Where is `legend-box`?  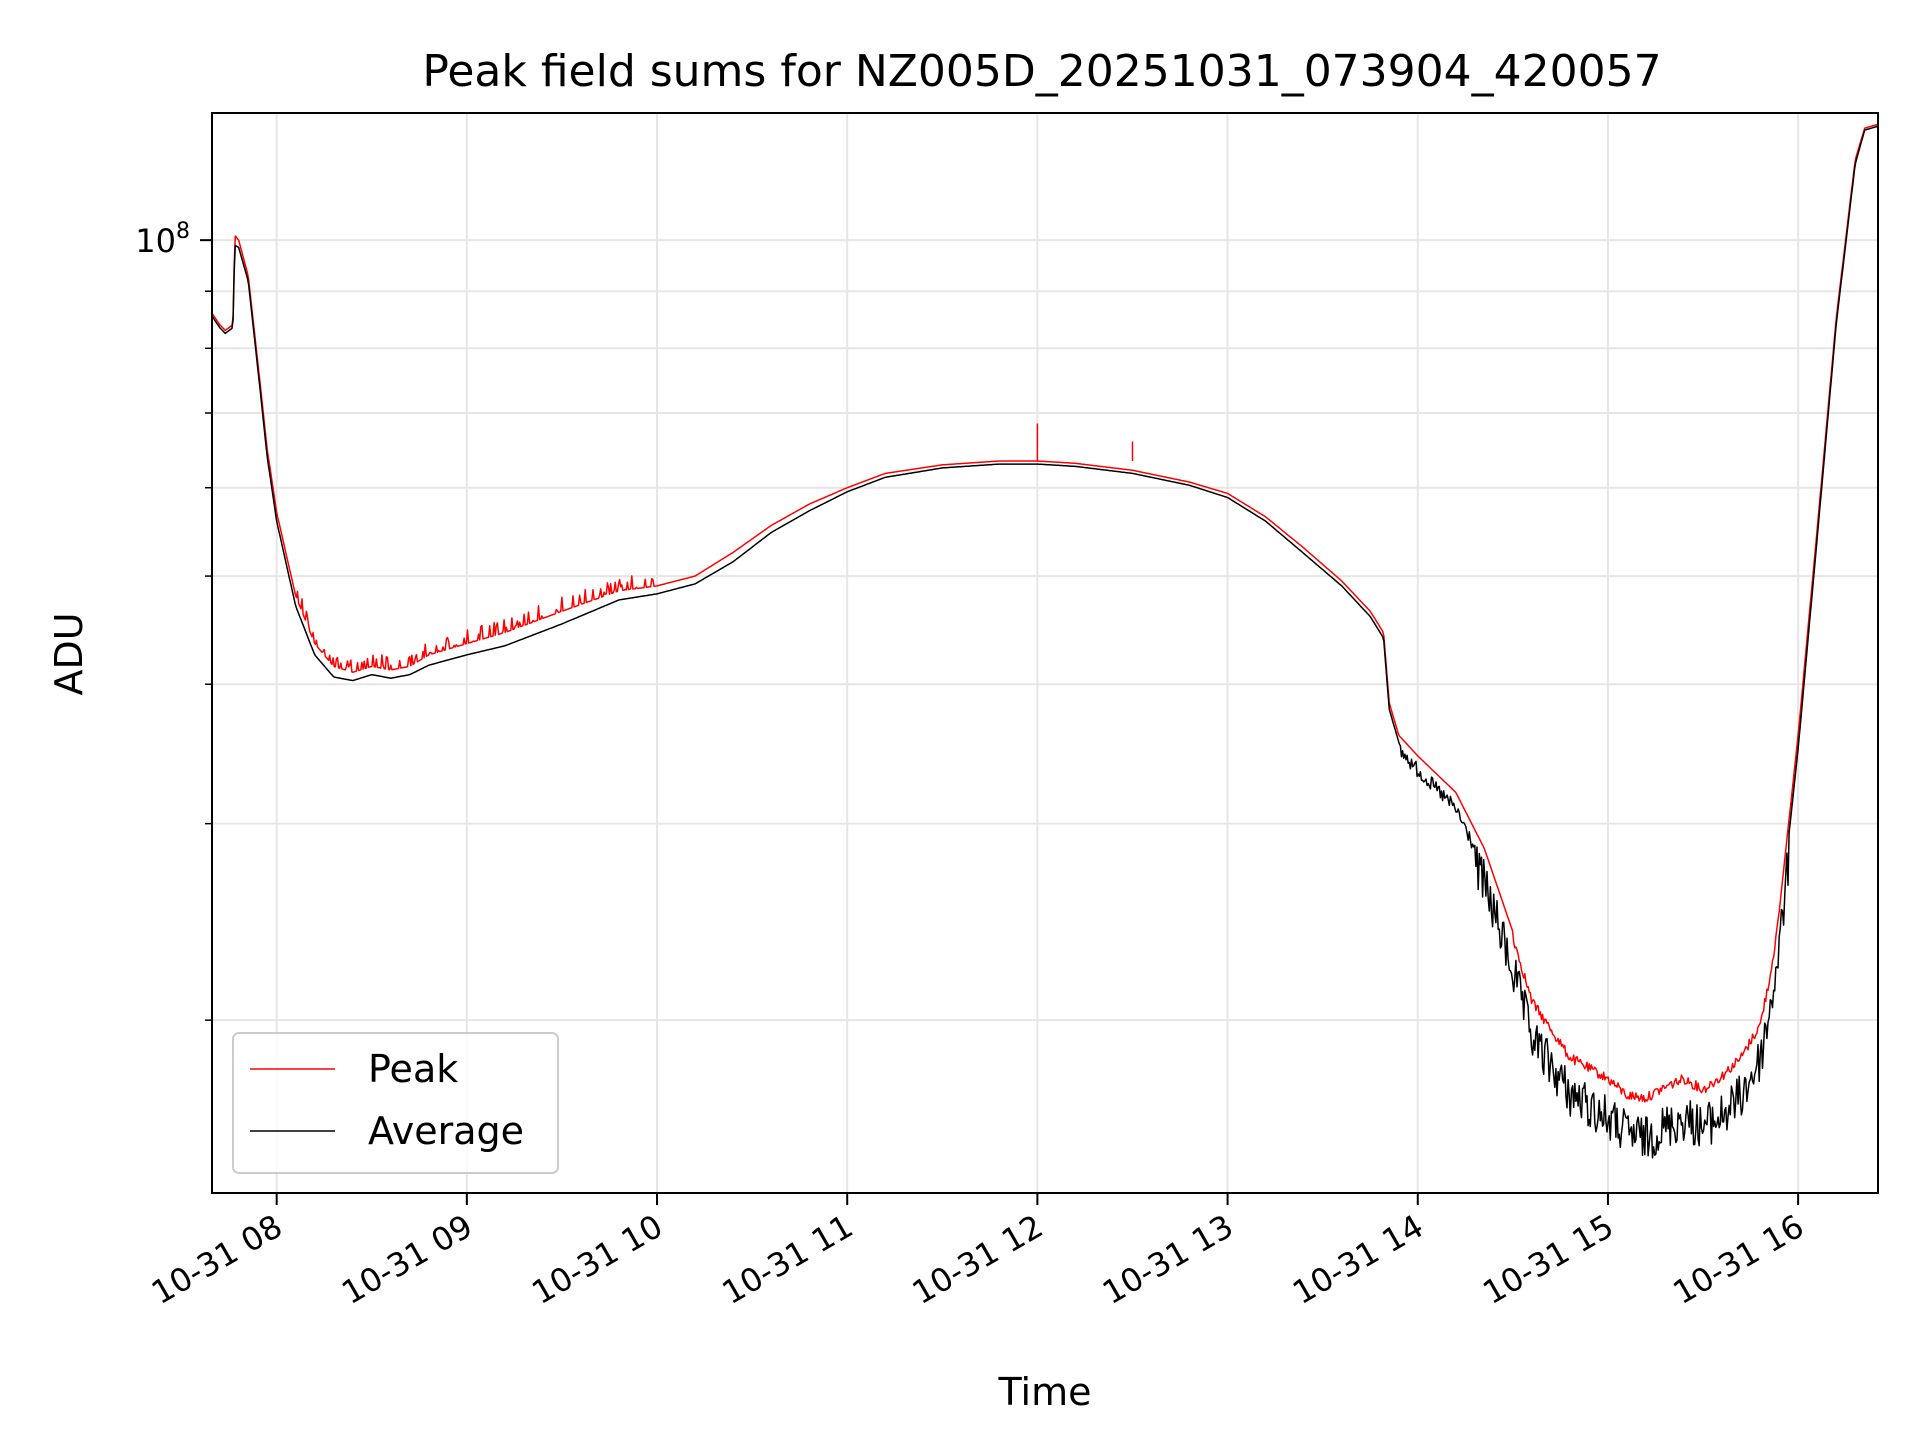 legend-box is located at coordinates (395, 1103).